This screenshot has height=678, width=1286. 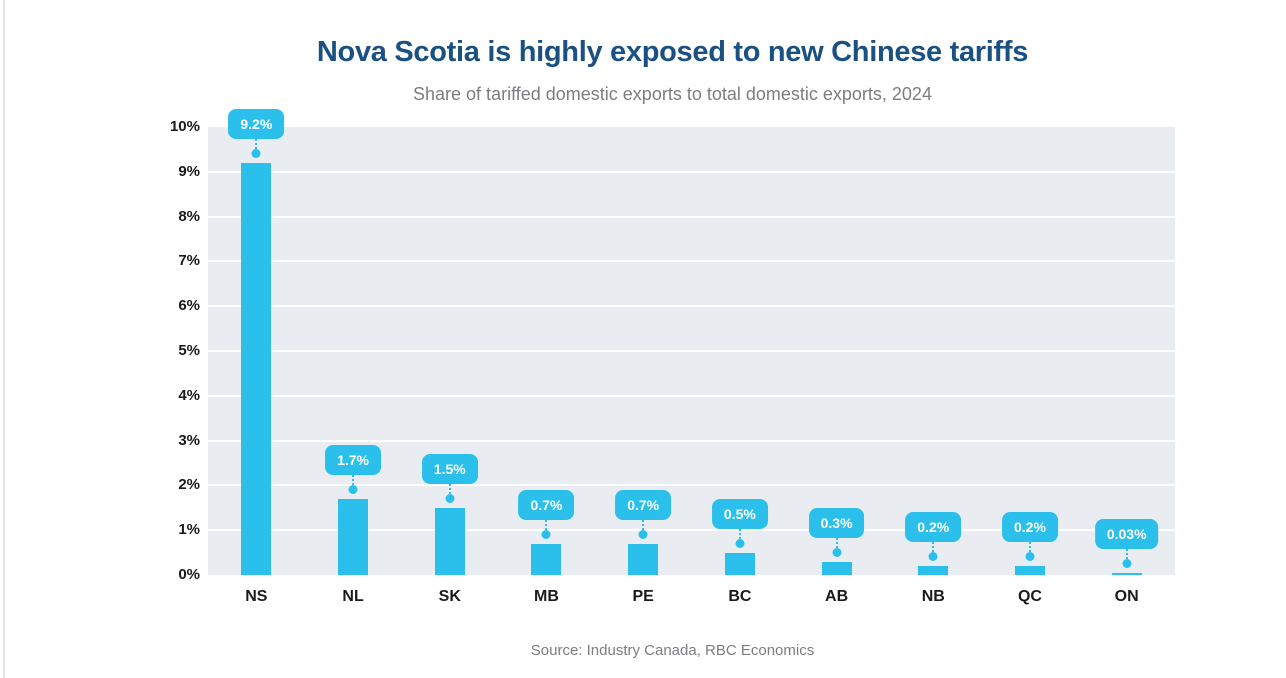 I want to click on bar-column: 1.7%, so click(x=353, y=351).